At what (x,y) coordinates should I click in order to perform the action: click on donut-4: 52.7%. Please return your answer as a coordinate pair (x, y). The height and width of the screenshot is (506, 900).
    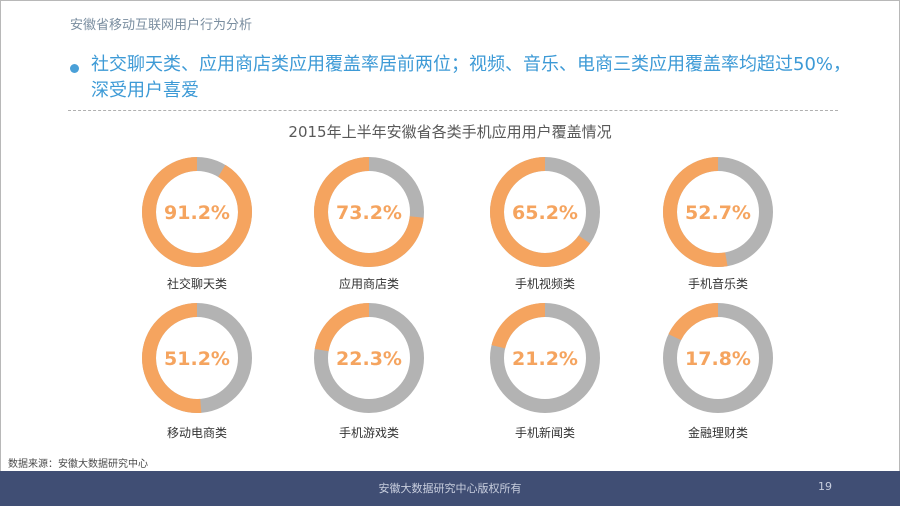
    Looking at the image, I should click on (718, 212).